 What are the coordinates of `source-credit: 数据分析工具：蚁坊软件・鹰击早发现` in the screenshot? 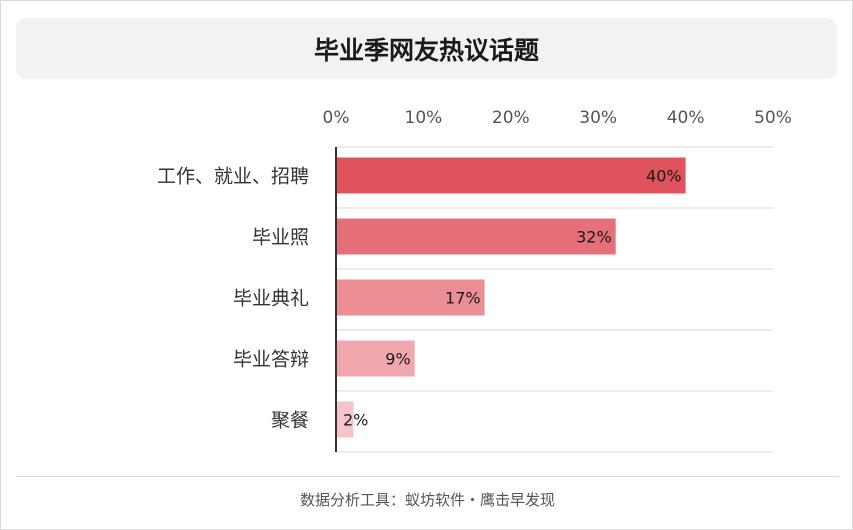 It's located at (427, 500).